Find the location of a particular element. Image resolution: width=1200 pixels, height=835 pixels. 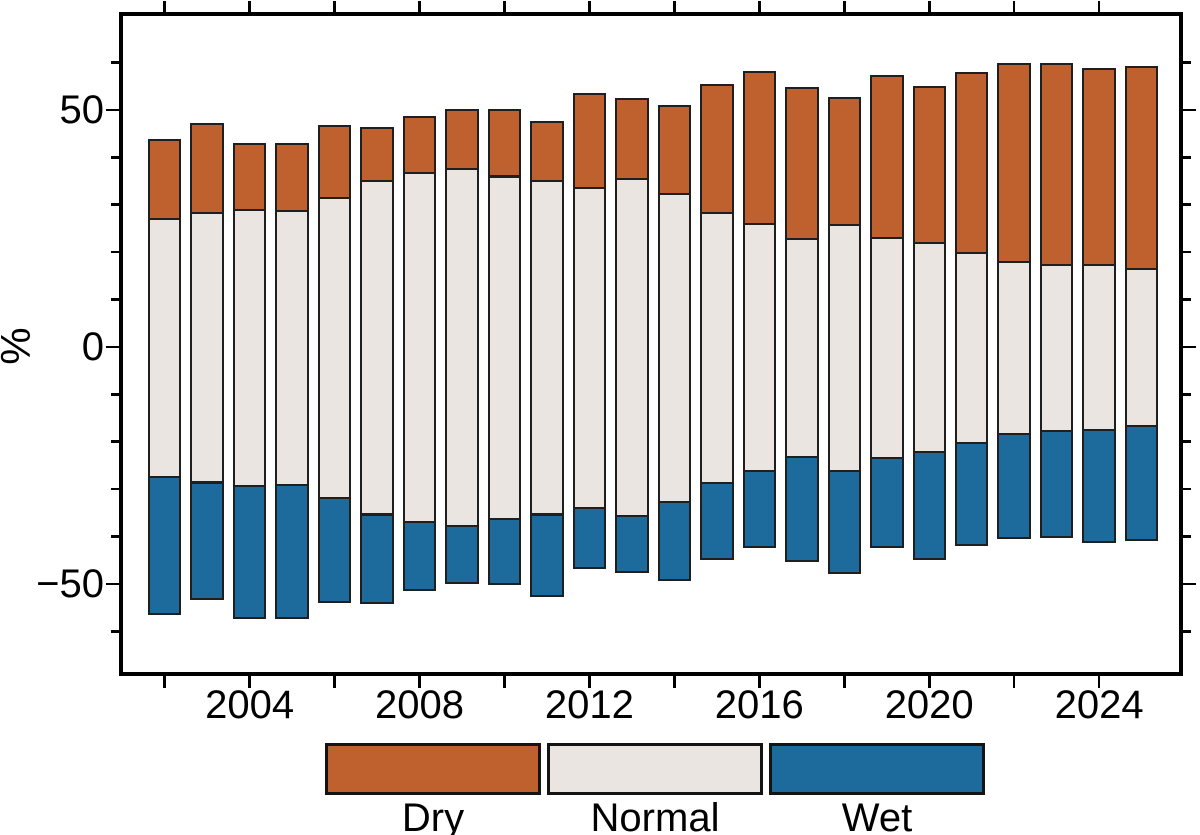

ytick-minor-left--60 is located at coordinates (115, 631).